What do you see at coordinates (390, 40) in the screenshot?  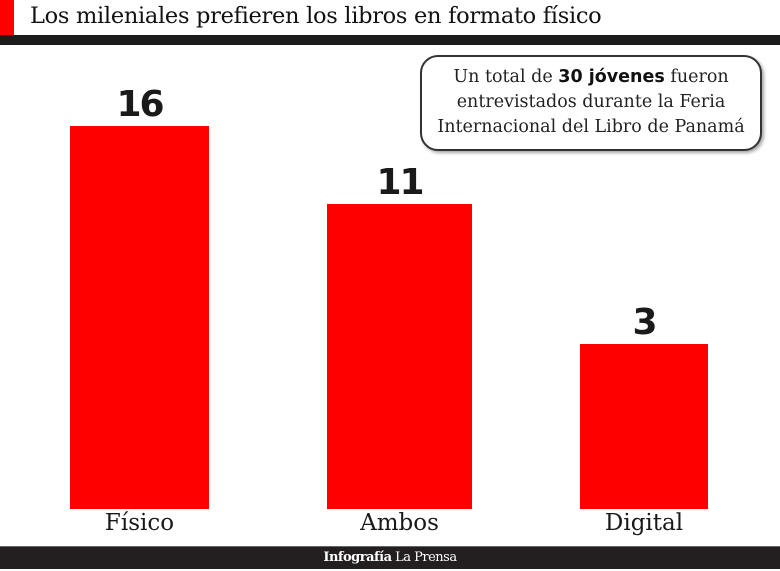 I see `title-divider` at bounding box center [390, 40].